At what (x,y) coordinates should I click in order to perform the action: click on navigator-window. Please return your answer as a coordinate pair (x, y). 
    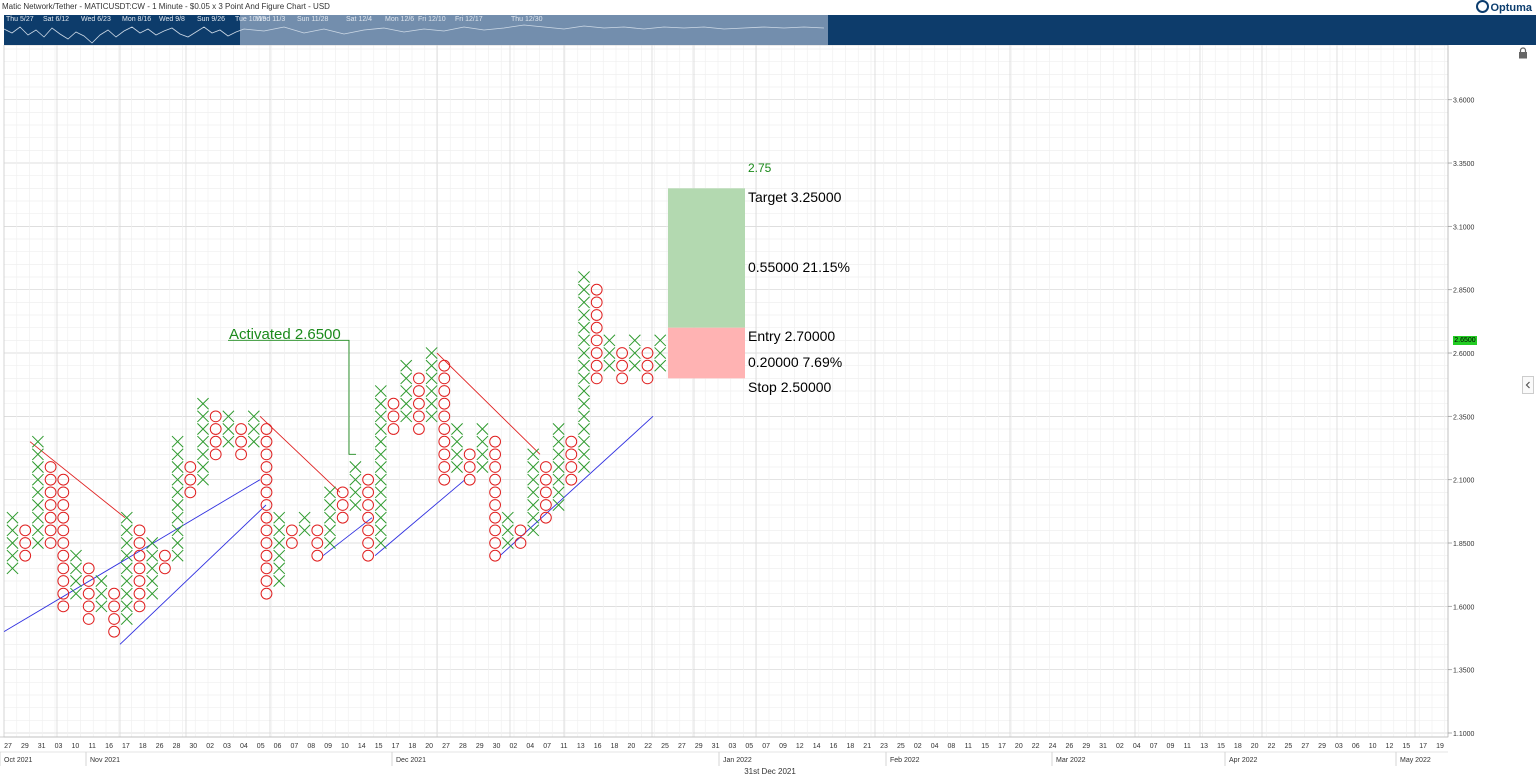
    Looking at the image, I should click on (534, 30).